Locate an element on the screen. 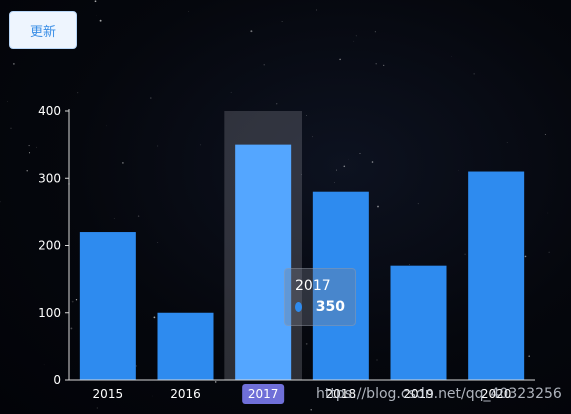 This screenshot has height=414, width=571. y-tick-label: 300 is located at coordinates (49, 178).